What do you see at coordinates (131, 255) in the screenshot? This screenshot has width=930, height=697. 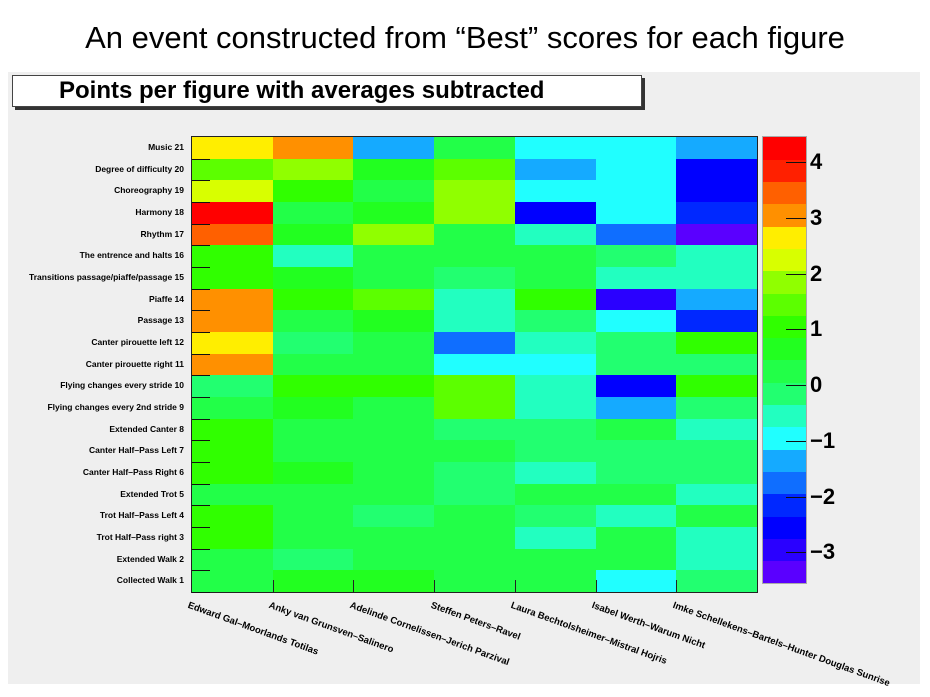 I see `y-tick-label: The entrence and halts 16` at bounding box center [131, 255].